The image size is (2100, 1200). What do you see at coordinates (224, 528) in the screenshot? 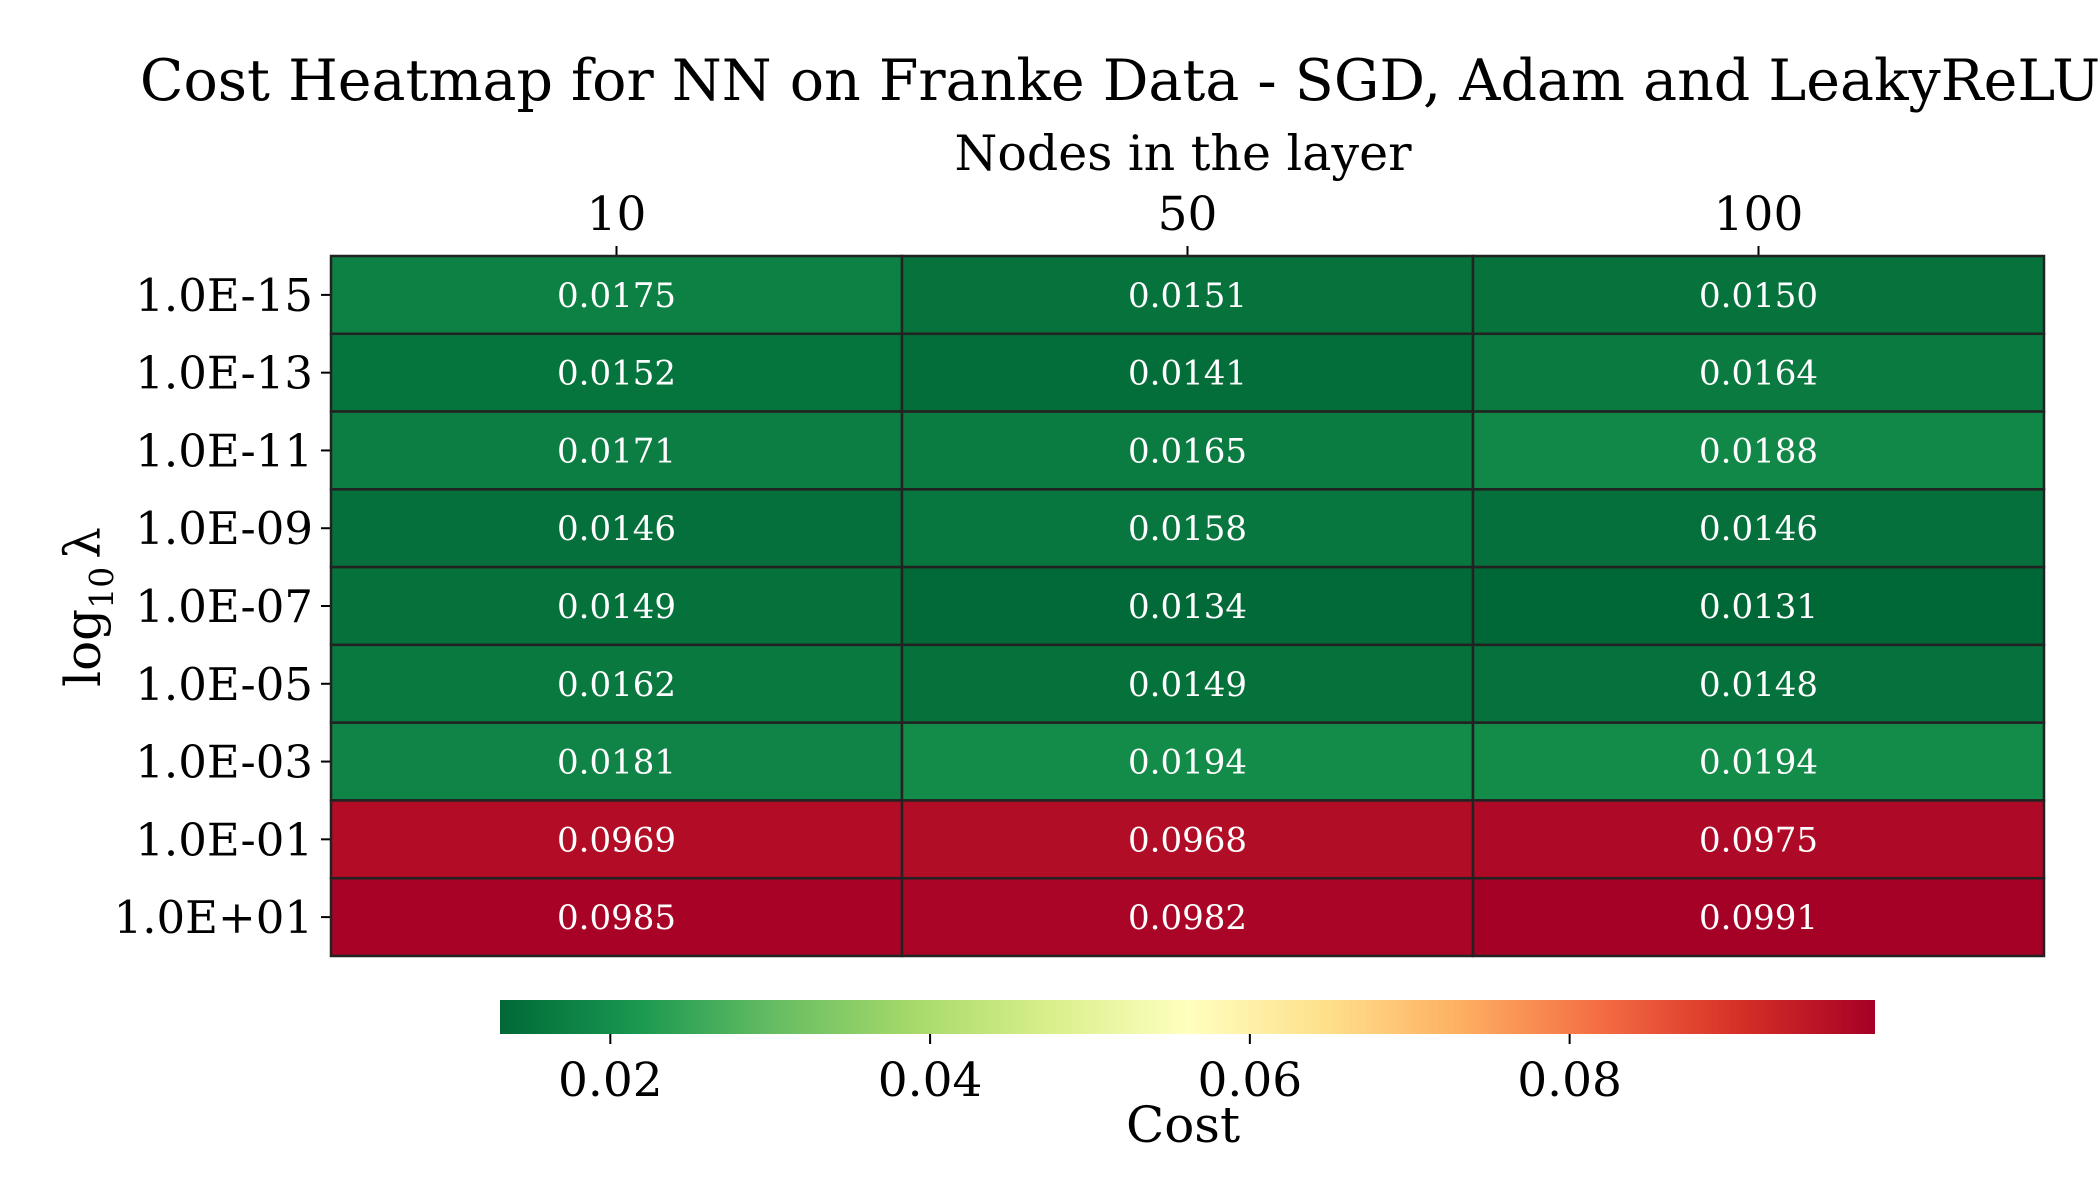
I see `y-tick-label: 1.0E-09` at bounding box center [224, 528].